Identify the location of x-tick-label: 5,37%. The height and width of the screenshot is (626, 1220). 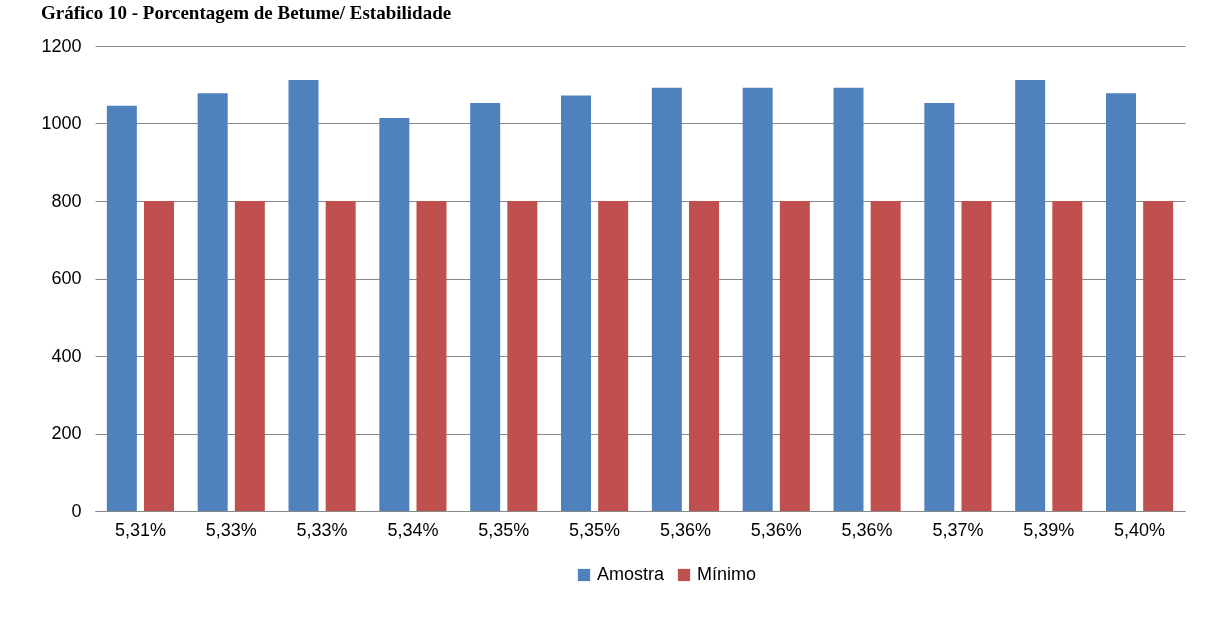
(958, 529).